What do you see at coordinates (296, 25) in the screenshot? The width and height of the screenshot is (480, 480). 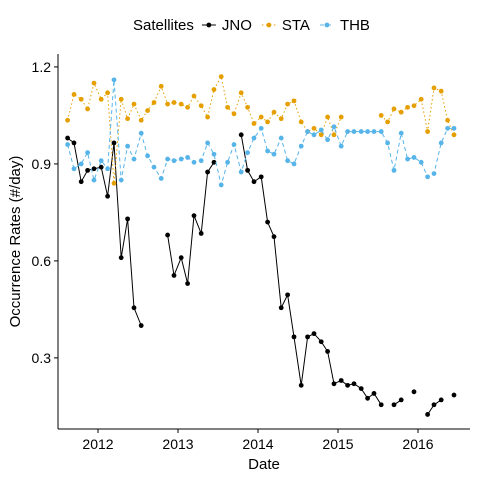 I see `legend-label-sta: STA` at bounding box center [296, 25].